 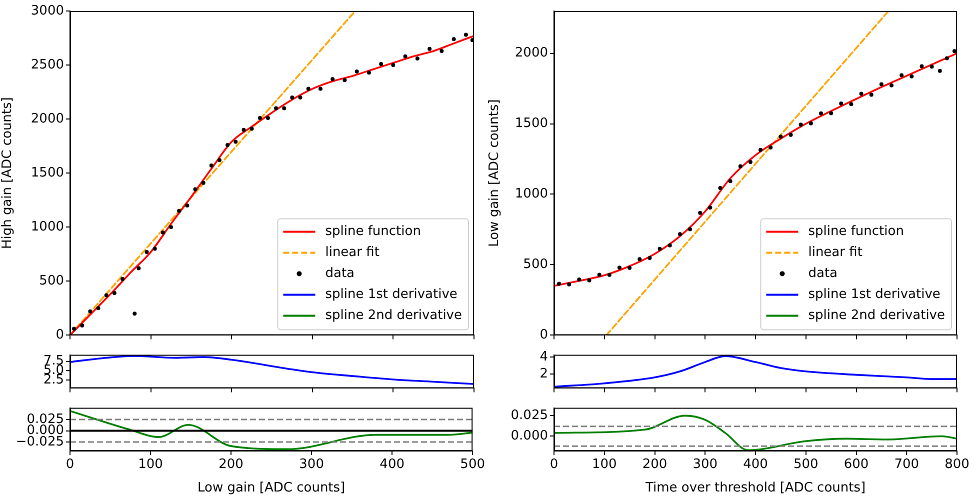 I want to click on y-tick-label: 0.000, so click(x=529, y=436).